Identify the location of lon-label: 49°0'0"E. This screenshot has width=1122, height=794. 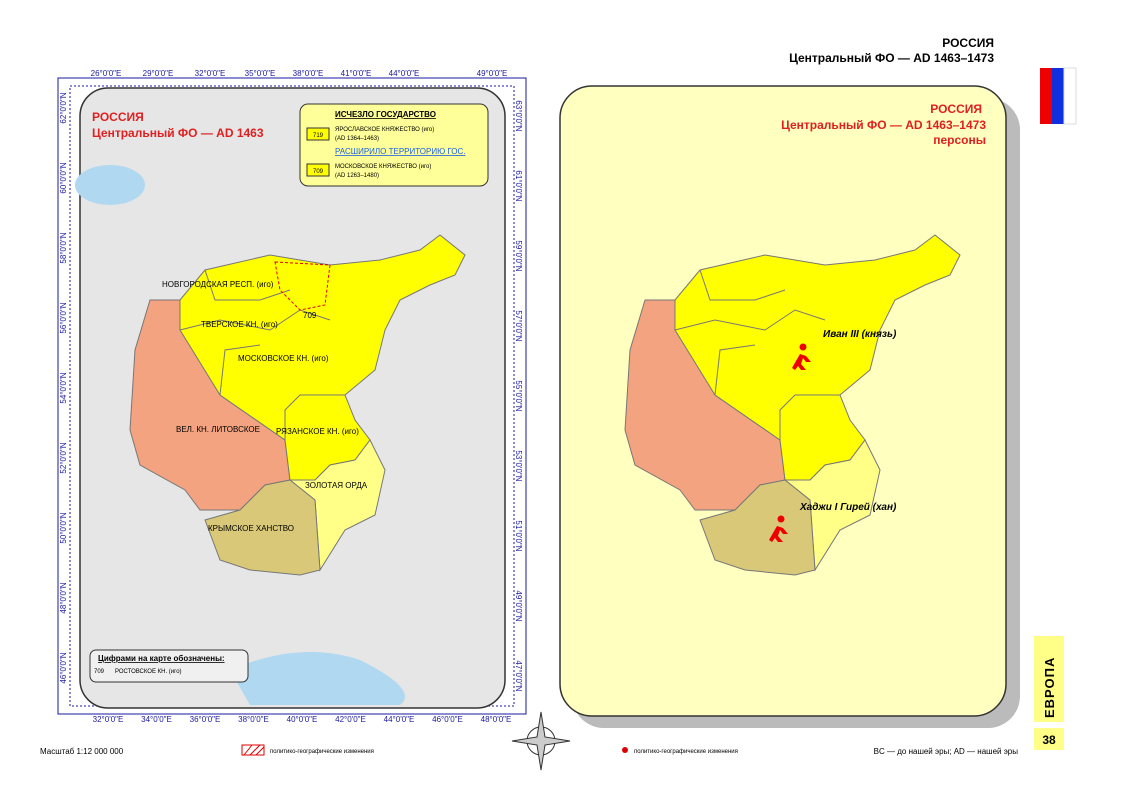
(492, 73).